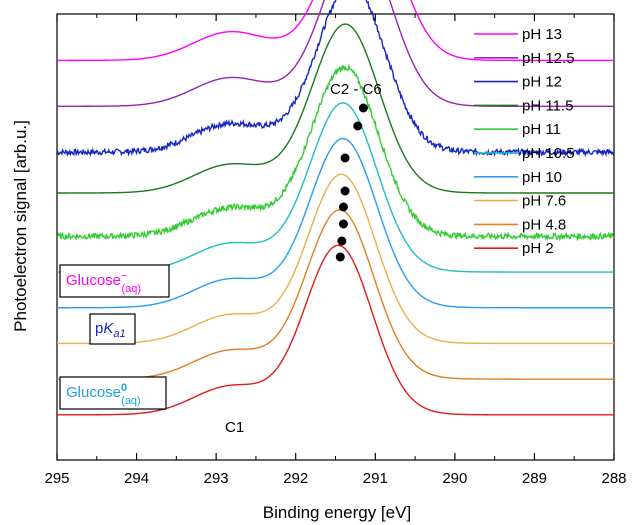 Image resolution: width=635 pixels, height=525 pixels. What do you see at coordinates (136, 478) in the screenshot?
I see `x-tick-label: 294` at bounding box center [136, 478].